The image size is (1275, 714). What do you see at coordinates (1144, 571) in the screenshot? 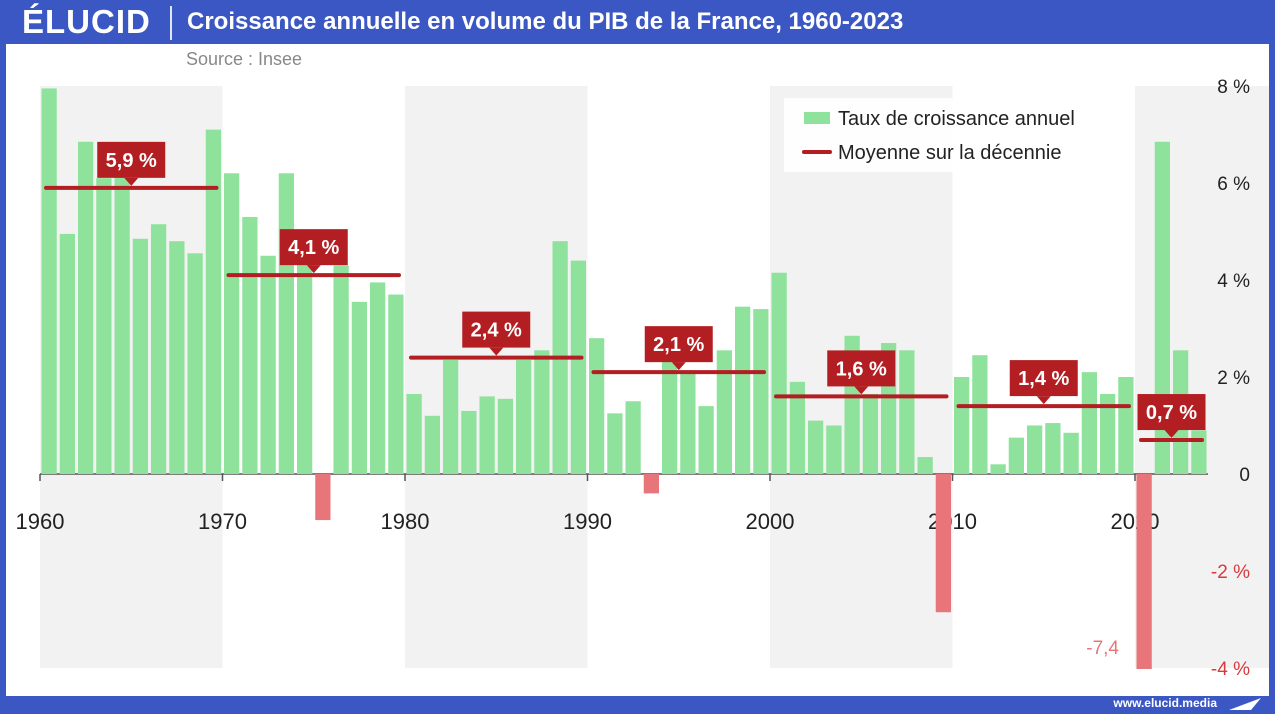
I see `bar-2020` at bounding box center [1144, 571].